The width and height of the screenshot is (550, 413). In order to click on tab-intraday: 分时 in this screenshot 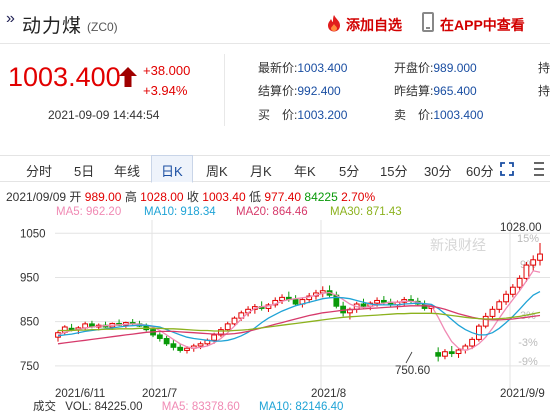, I will do `click(39, 171)`.